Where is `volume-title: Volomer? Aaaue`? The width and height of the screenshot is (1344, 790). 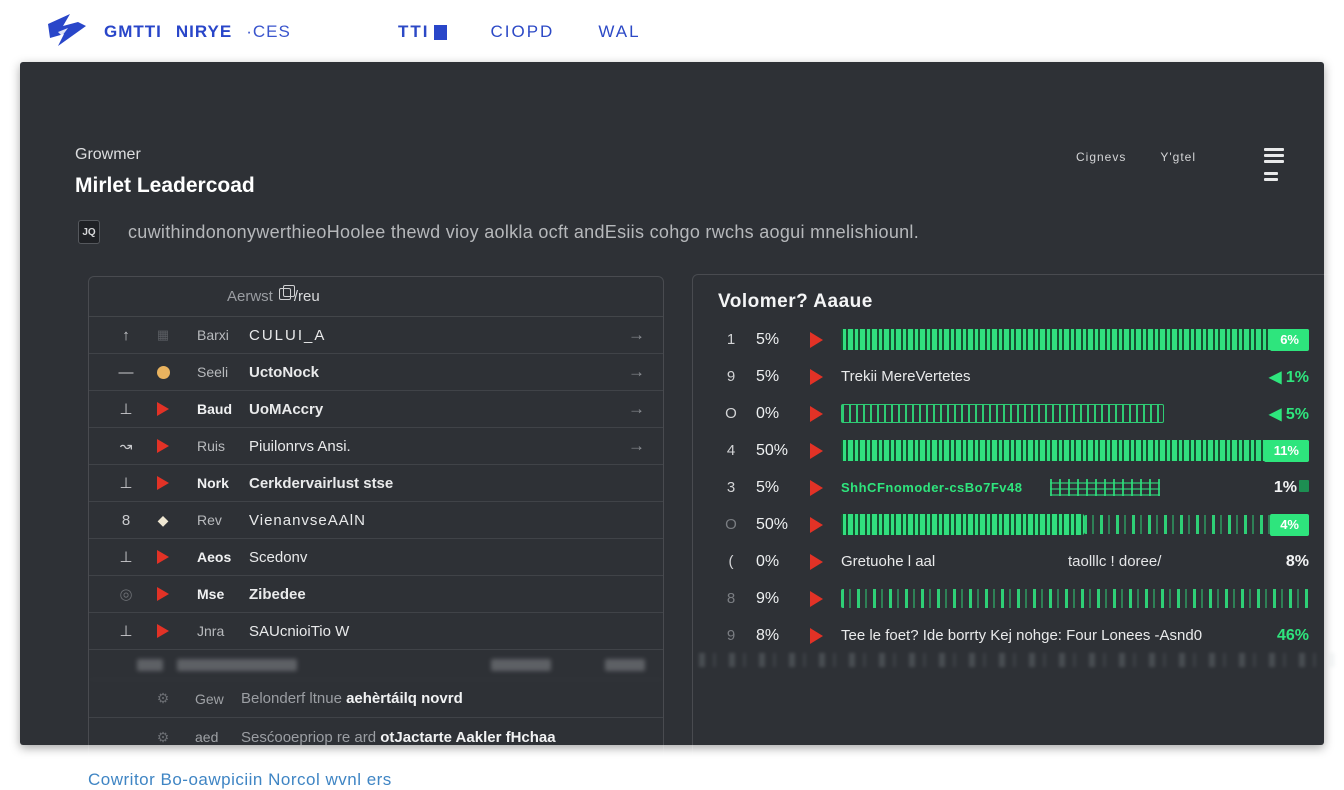 volume-title: Volomer? Aaaue is located at coordinates (795, 301).